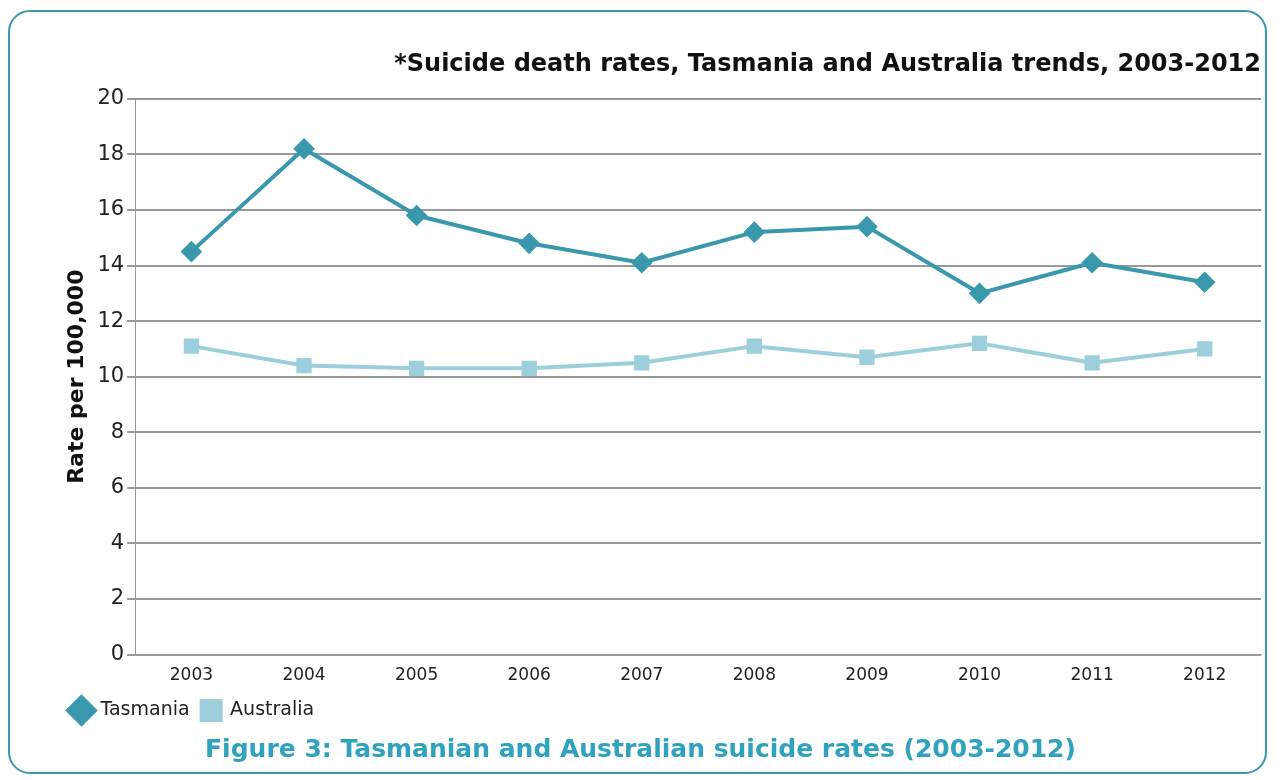 The height and width of the screenshot is (780, 1281). What do you see at coordinates (867, 674) in the screenshot?
I see `x-tick-label: 2009` at bounding box center [867, 674].